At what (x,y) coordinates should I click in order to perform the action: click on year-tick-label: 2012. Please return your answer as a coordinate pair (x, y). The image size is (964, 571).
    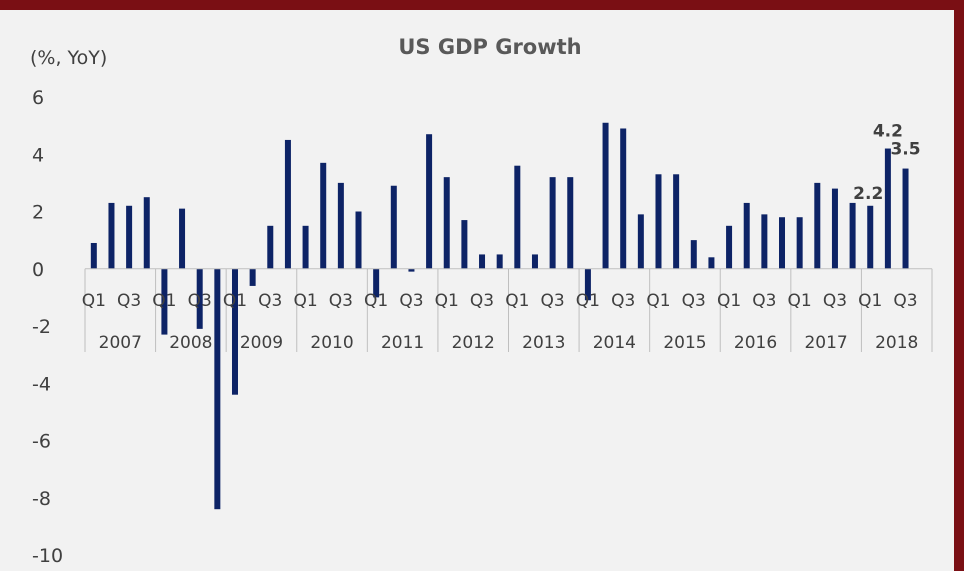
    Looking at the image, I should click on (473, 343).